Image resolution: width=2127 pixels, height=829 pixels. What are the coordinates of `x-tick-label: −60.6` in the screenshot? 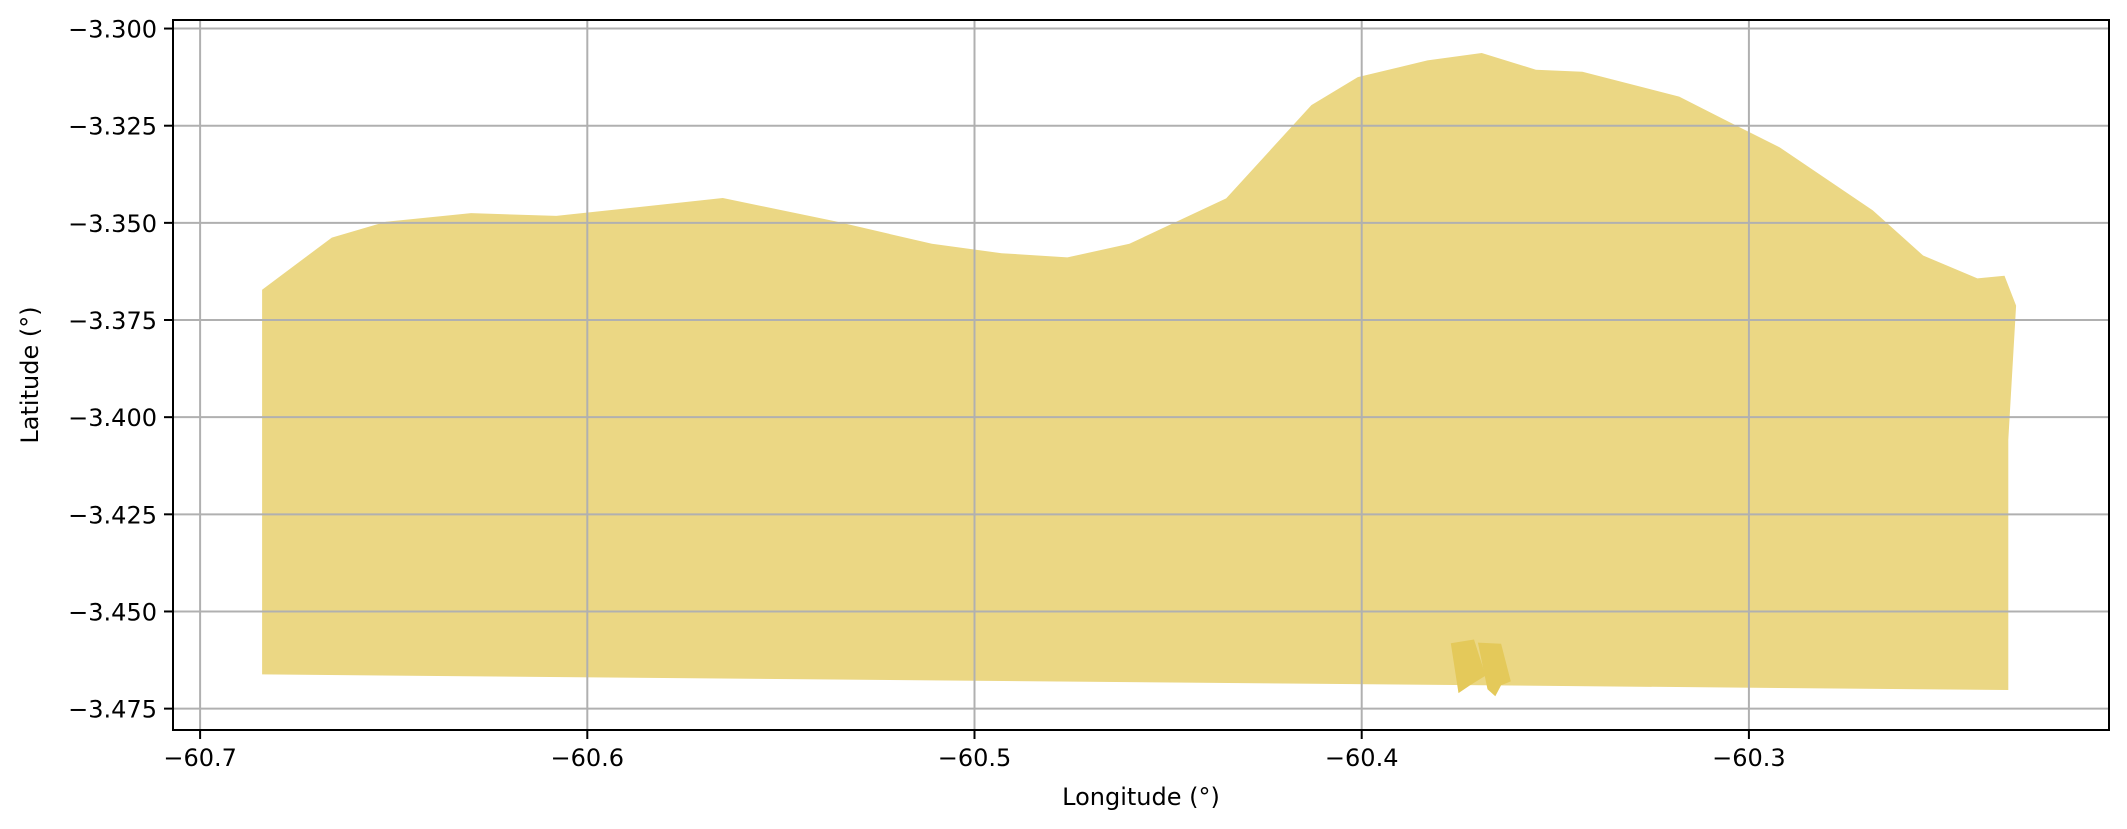 It's located at (588, 758).